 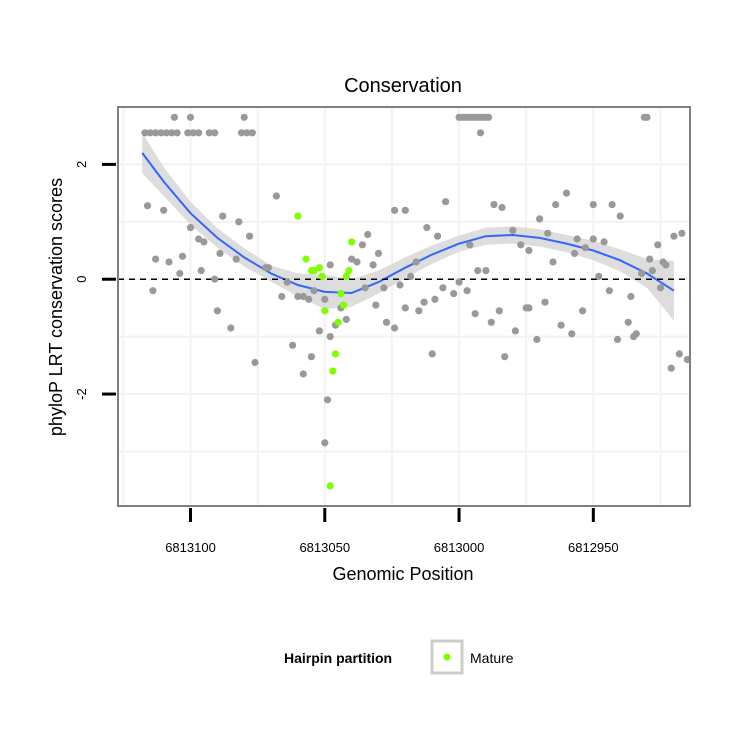 I want to click on legend-title: Hairpin partition, so click(x=338, y=658).